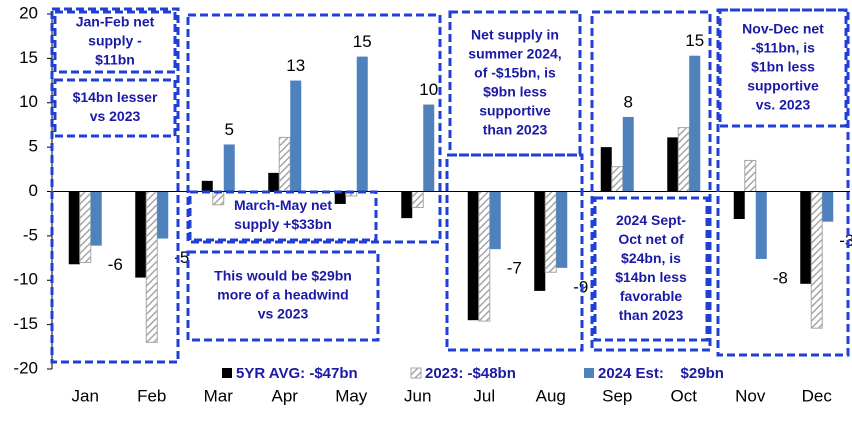 The width and height of the screenshot is (852, 424). What do you see at coordinates (651, 296) in the screenshot?
I see `annotation-text: favorable` at bounding box center [651, 296].